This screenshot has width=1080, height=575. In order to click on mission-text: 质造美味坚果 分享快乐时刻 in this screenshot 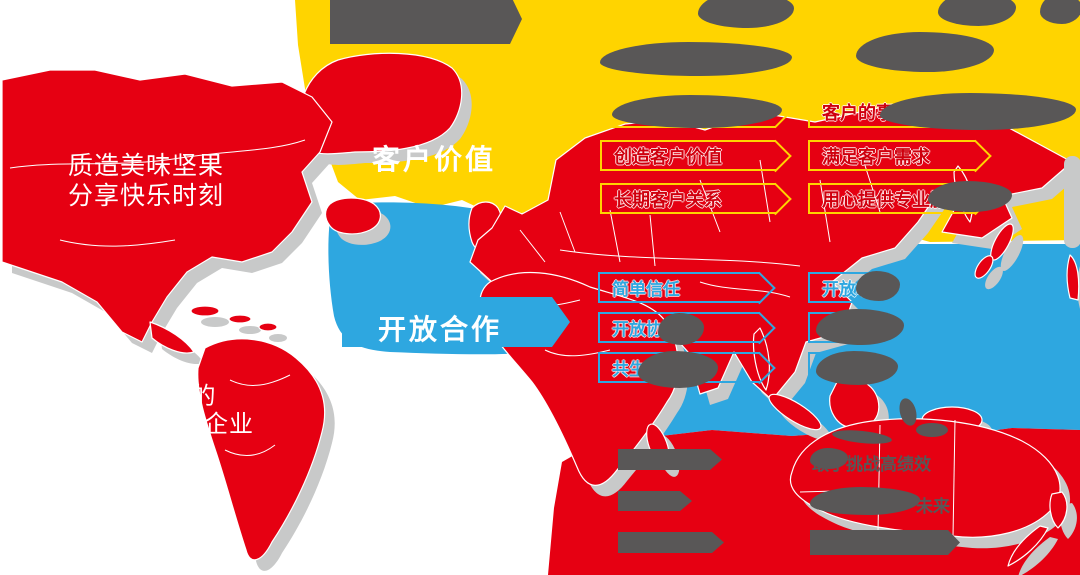, I will do `click(146, 181)`.